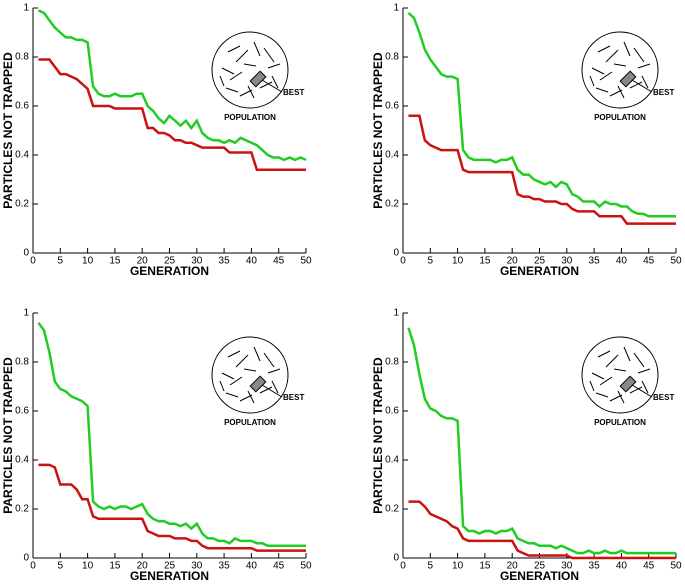 The height and width of the screenshot is (584, 685). I want to click on annotation: BEST, so click(293, 397).